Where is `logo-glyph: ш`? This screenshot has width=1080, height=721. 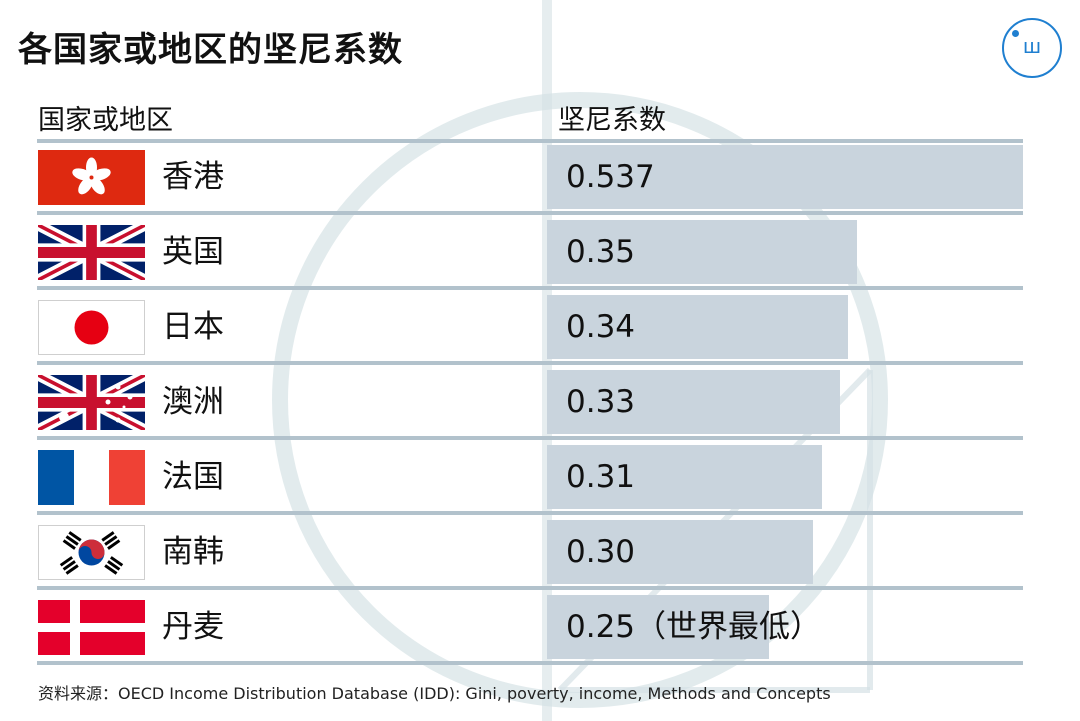 logo-glyph: ш is located at coordinates (1032, 46).